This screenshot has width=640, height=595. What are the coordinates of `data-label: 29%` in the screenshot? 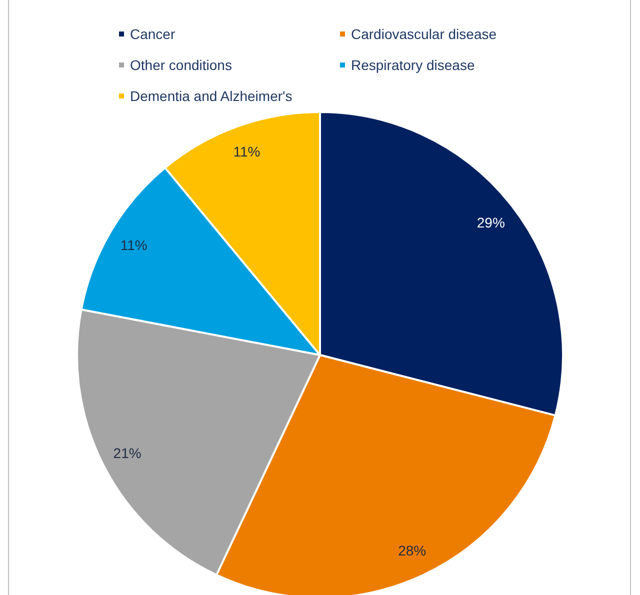 It's located at (490, 222).